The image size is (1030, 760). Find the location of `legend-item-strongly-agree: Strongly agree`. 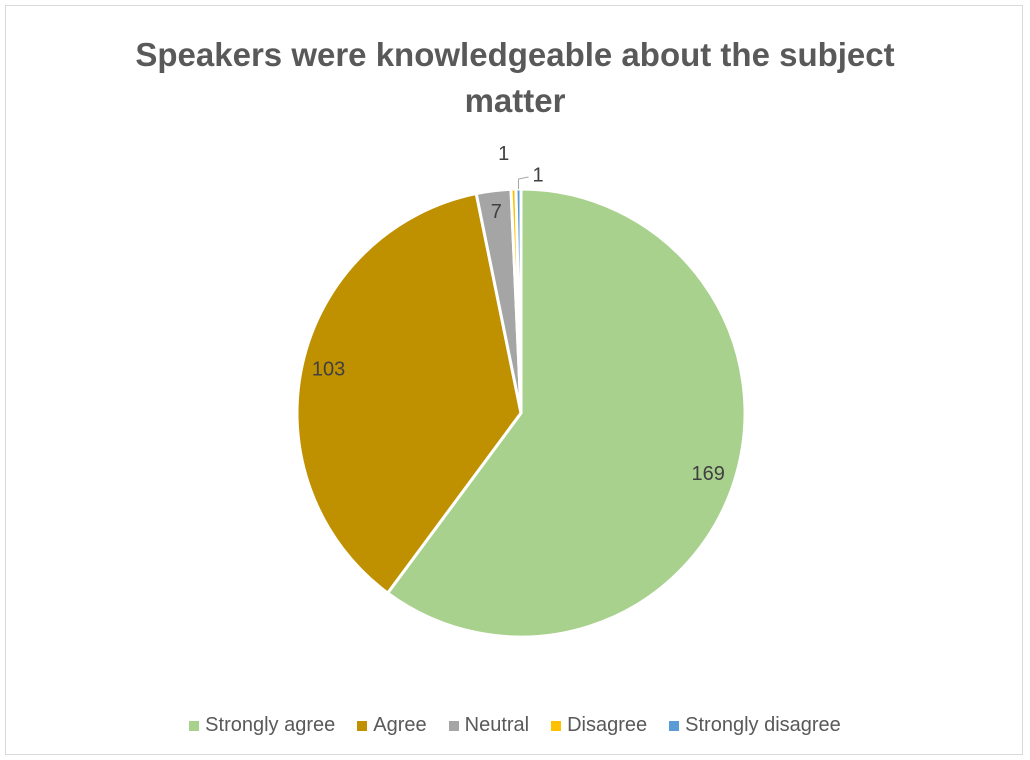

legend-item-strongly-agree: Strongly agree is located at coordinates (262, 725).